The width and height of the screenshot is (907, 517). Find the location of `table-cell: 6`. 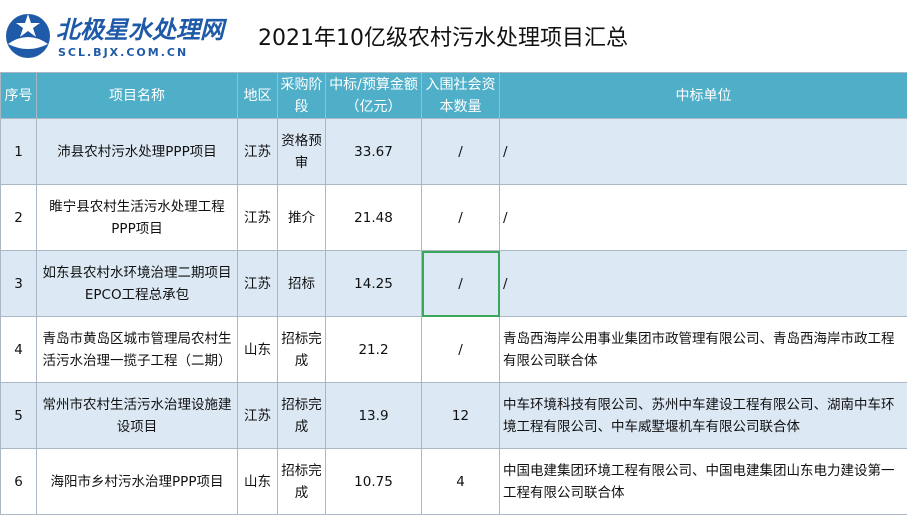

table-cell: 6 is located at coordinates (18, 481).